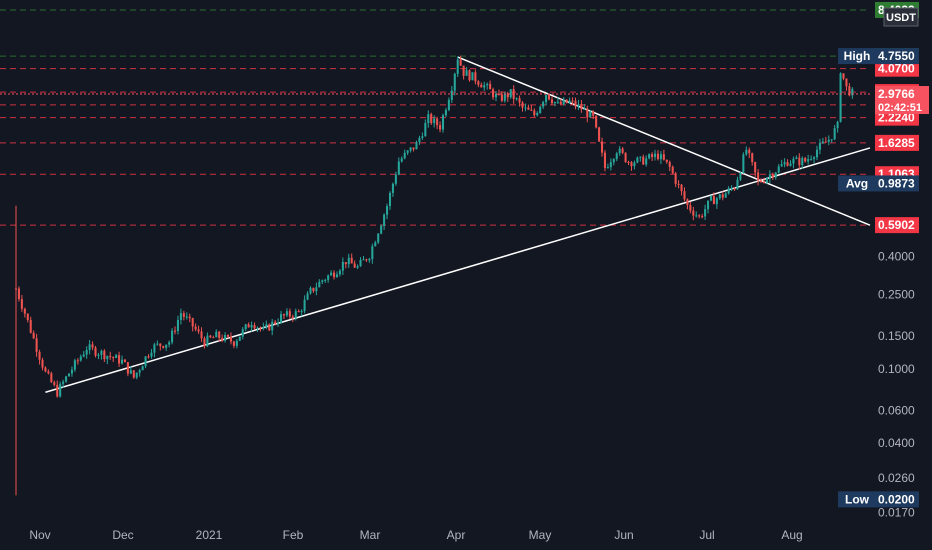 The height and width of the screenshot is (550, 932). Describe the element at coordinates (39, 535) in the screenshot. I see `x-tick-label: Nov` at that location.